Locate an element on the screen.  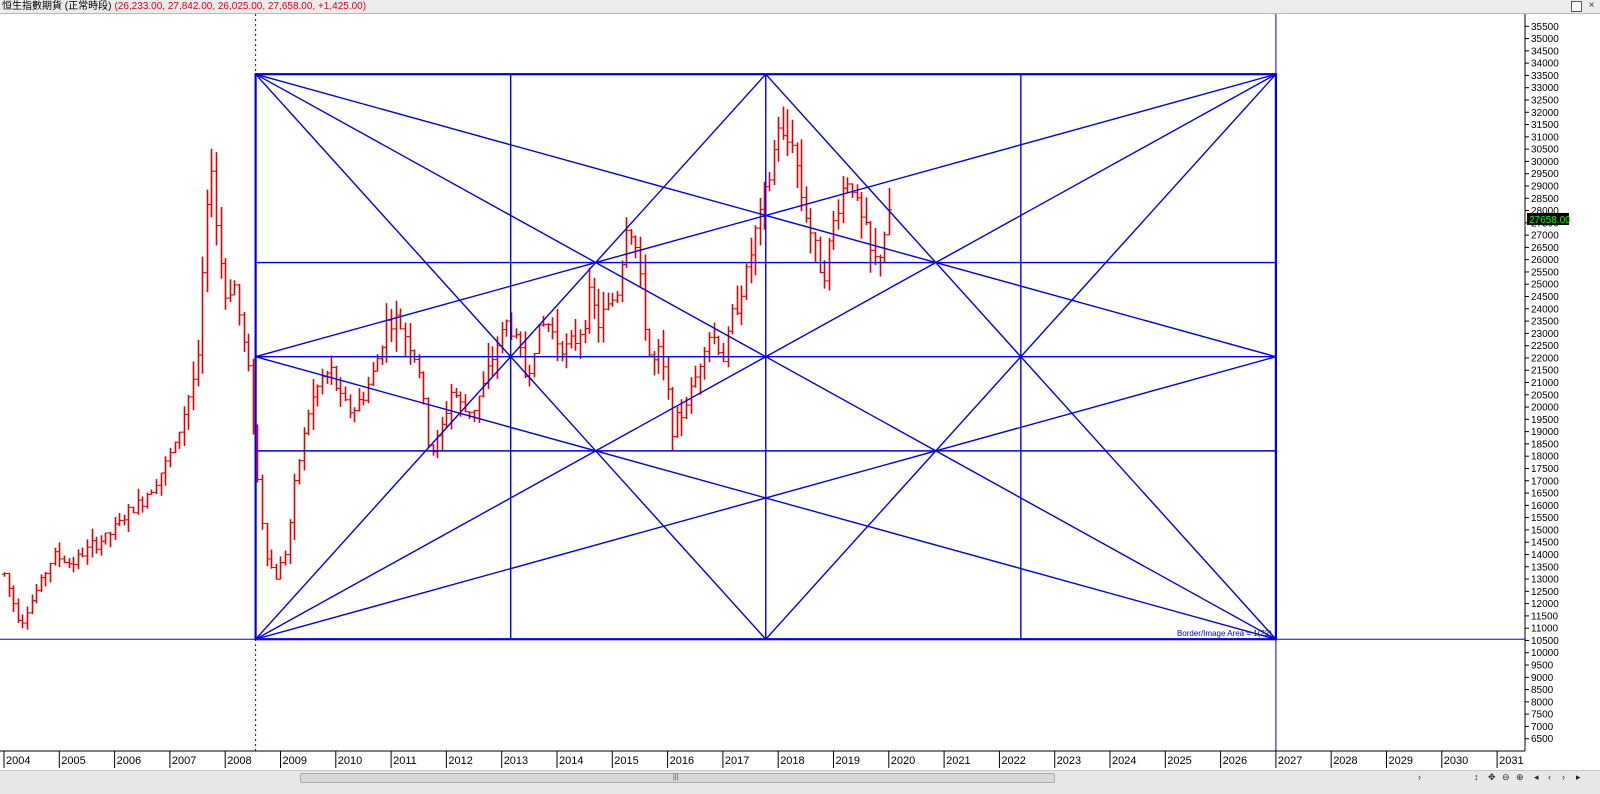
y-tick-label: 19000 is located at coordinates (1545, 432).